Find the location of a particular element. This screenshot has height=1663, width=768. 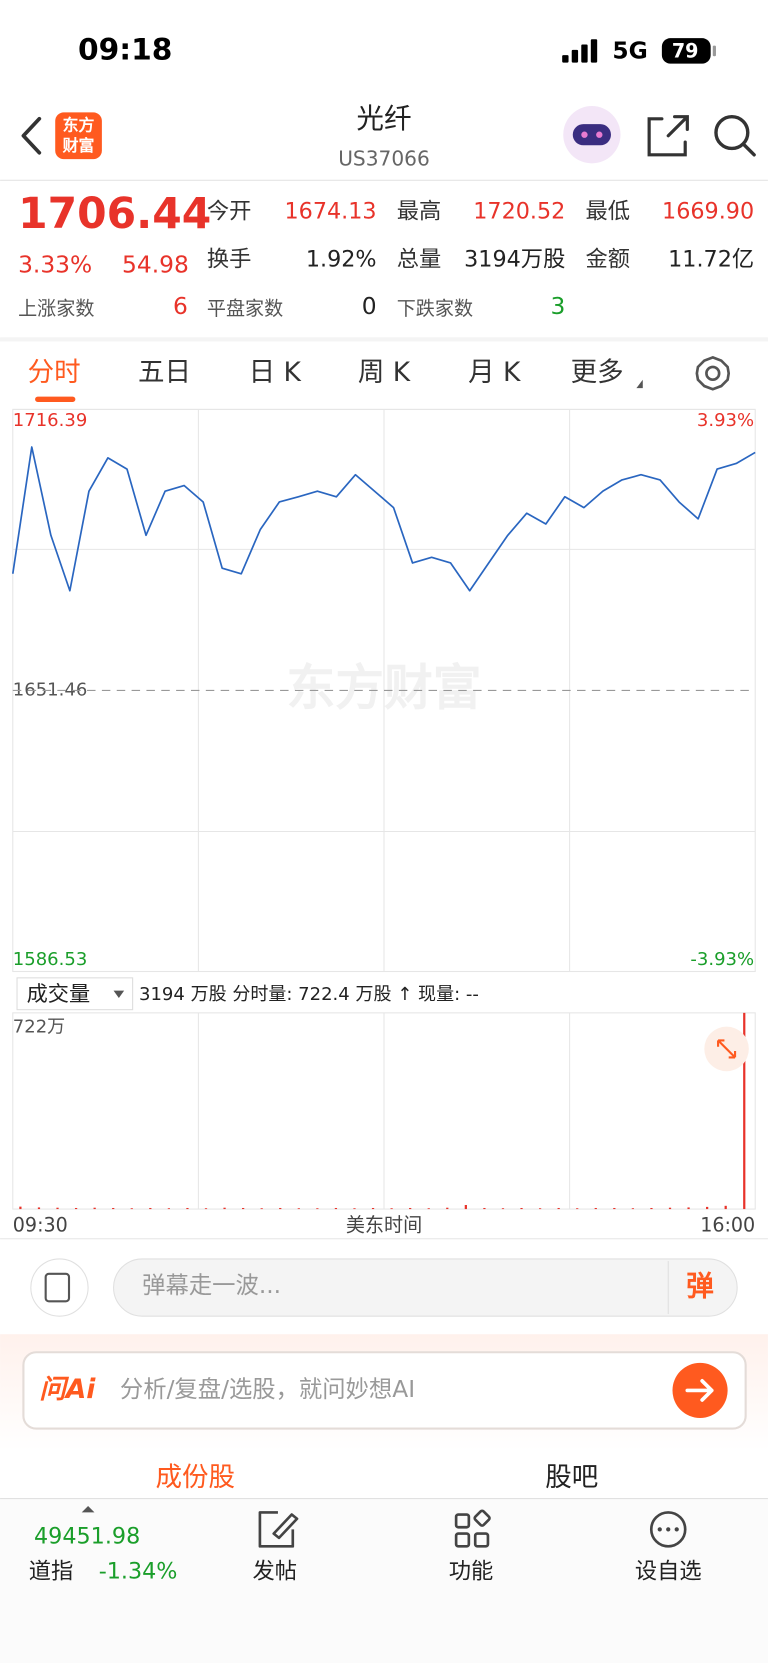

danmaku-button: 弹 is located at coordinates (700, 1286).